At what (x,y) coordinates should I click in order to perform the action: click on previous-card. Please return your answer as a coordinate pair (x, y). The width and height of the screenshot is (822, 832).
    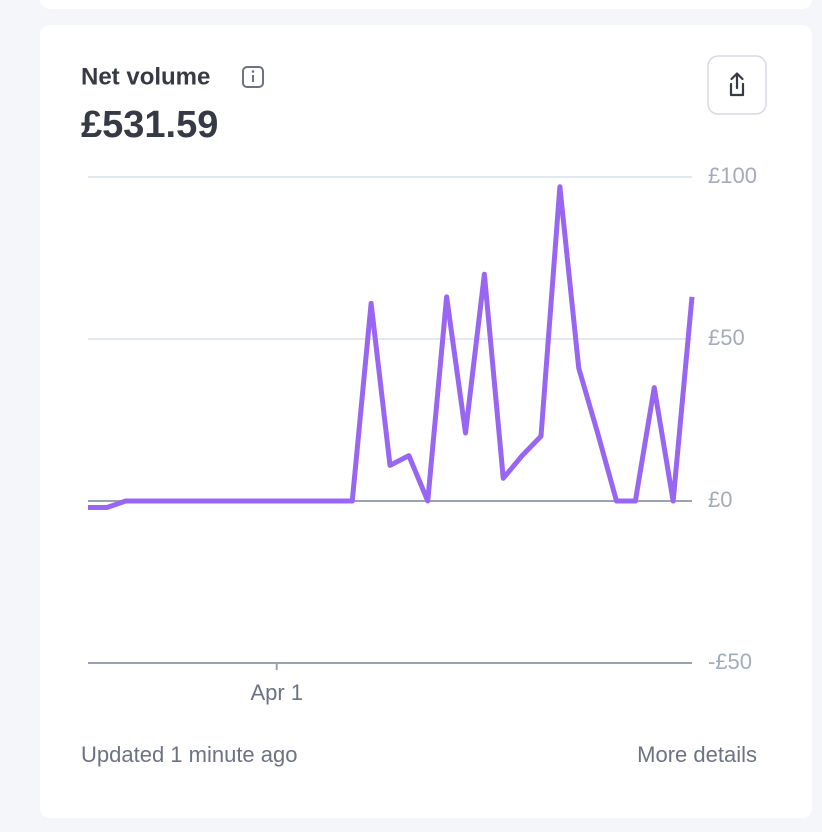
    Looking at the image, I should click on (426, 4).